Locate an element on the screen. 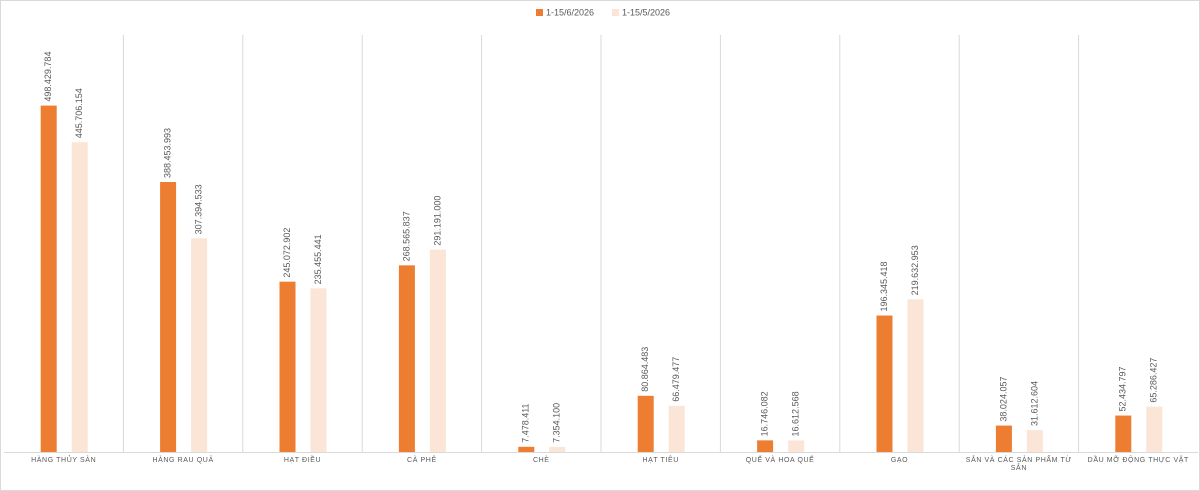  x-tick-label: HÀNG RAU QUẢ is located at coordinates (183, 460).